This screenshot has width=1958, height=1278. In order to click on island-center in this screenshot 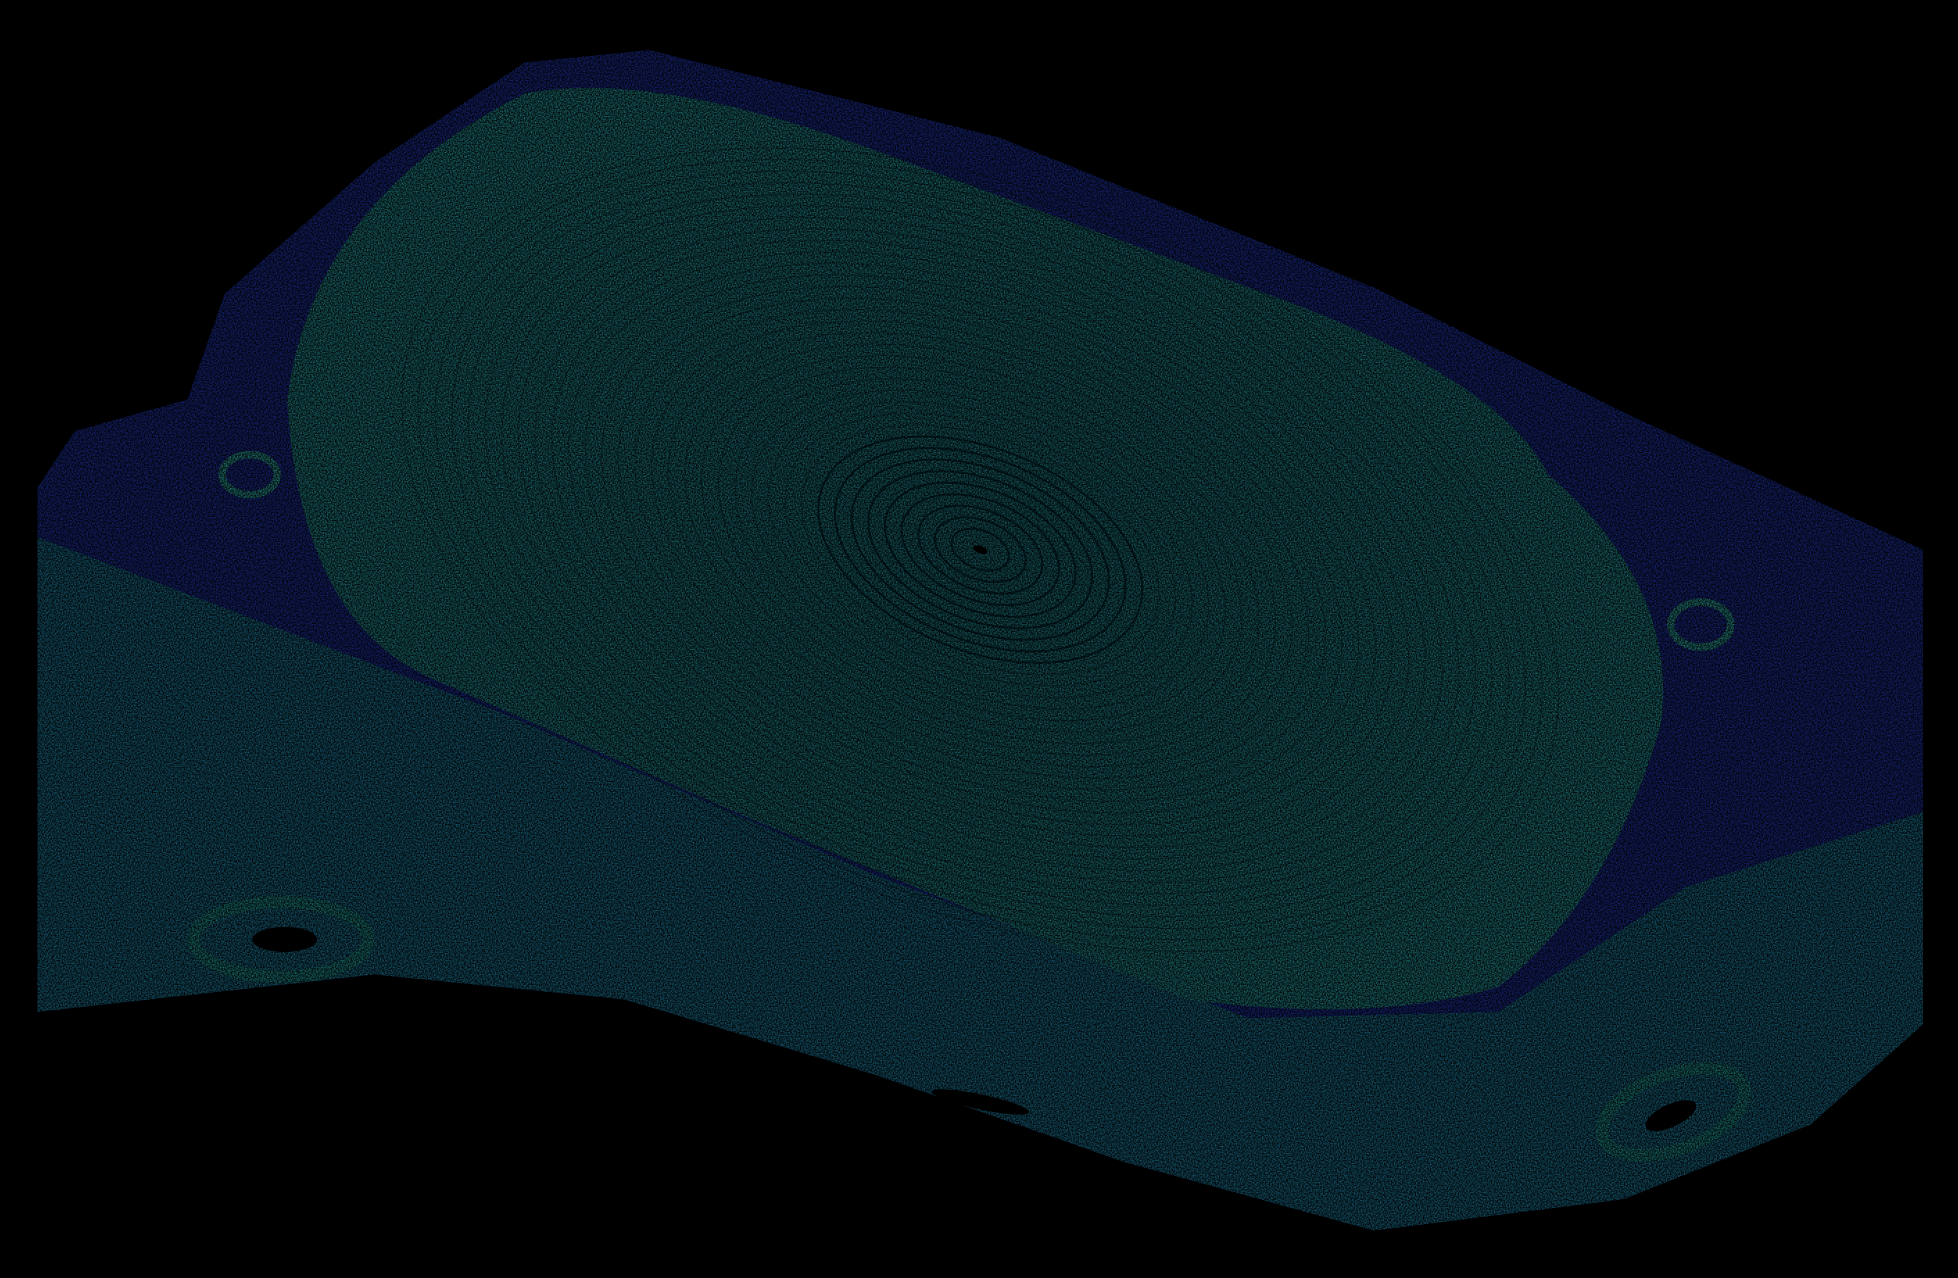, I will do `click(980, 550)`.